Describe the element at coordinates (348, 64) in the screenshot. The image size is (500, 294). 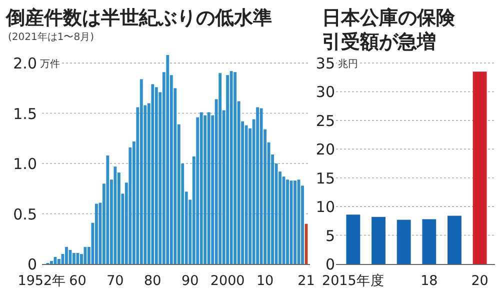
I see `y-axis-title: 兆円` at that location.